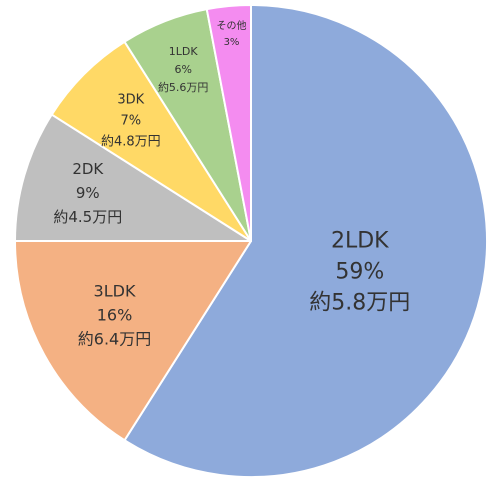 This screenshot has width=502, height=488. What do you see at coordinates (130, 120) in the screenshot?
I see `slice-percent-label-3: 7%` at bounding box center [130, 120].